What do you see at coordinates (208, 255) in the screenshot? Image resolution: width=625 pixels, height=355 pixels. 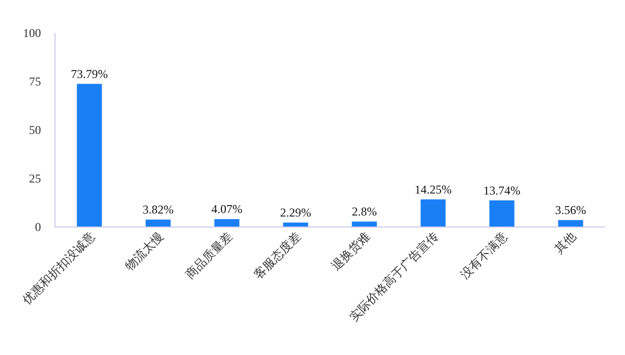 I see `x-tick-label: 商品质量差` at bounding box center [208, 255].